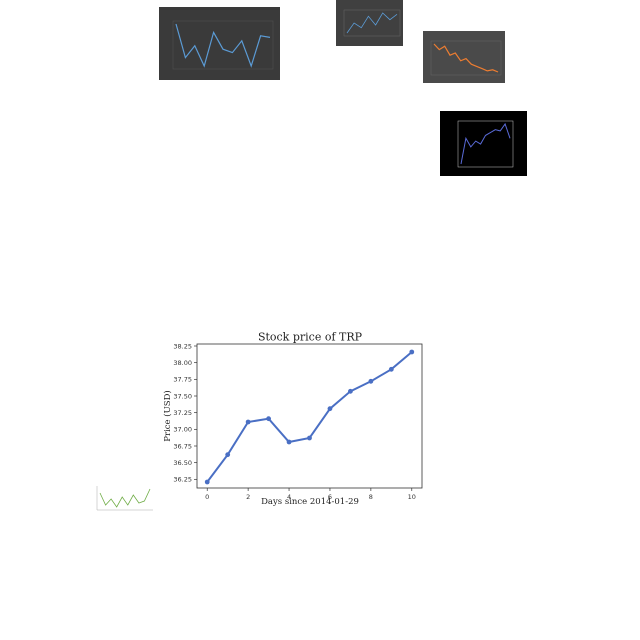  What do you see at coordinates (289, 497) in the screenshot?
I see `x-tick-label: 4` at bounding box center [289, 497].